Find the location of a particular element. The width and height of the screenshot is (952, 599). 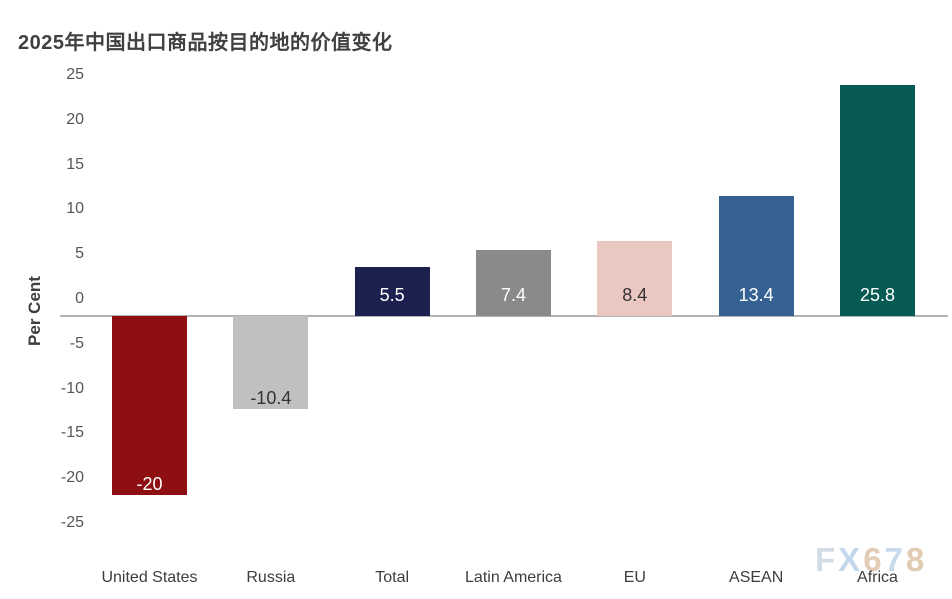

y-axis-tick-label: 5 is located at coordinates (79, 254).